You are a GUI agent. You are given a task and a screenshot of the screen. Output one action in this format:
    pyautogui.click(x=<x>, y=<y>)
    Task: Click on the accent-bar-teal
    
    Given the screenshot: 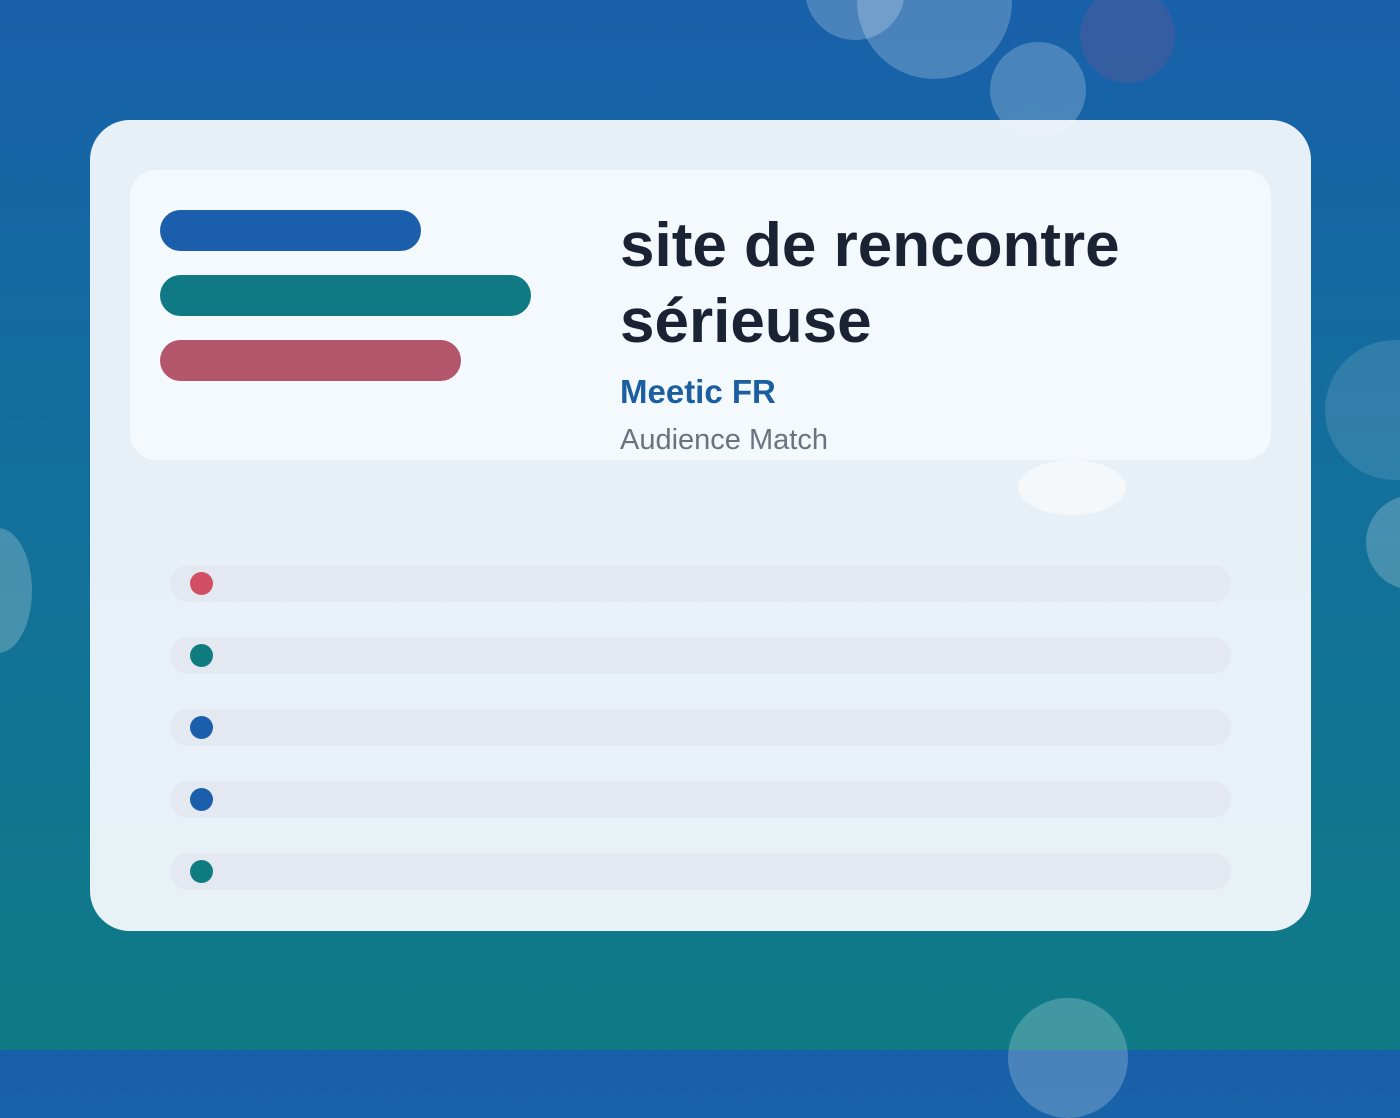 What is the action you would take?
    pyautogui.click(x=345, y=295)
    